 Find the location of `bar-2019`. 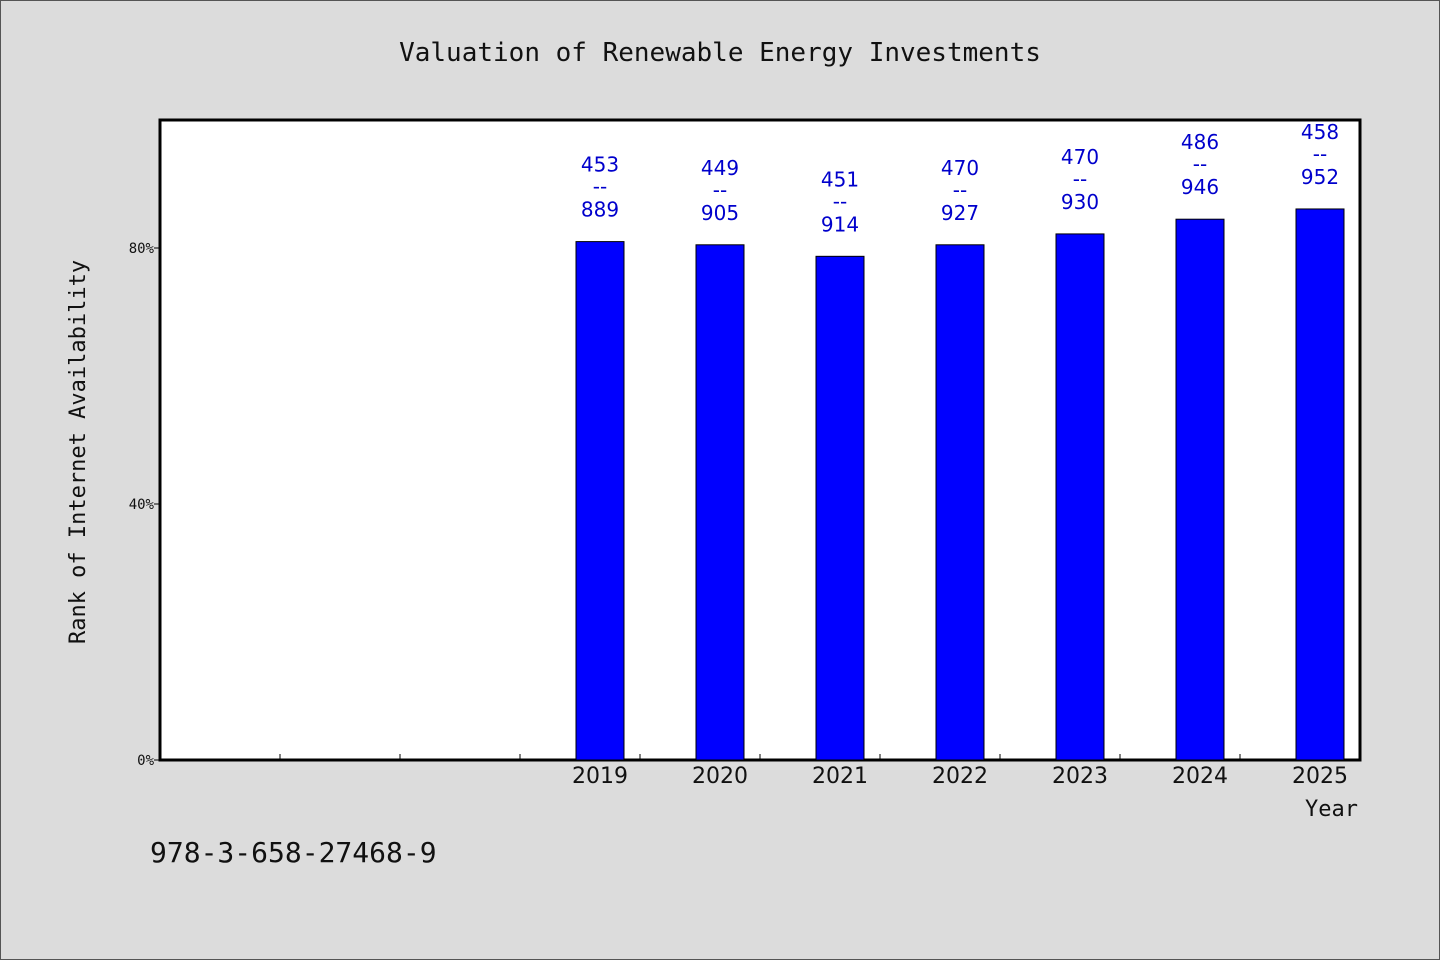

bar-2019 is located at coordinates (600, 501).